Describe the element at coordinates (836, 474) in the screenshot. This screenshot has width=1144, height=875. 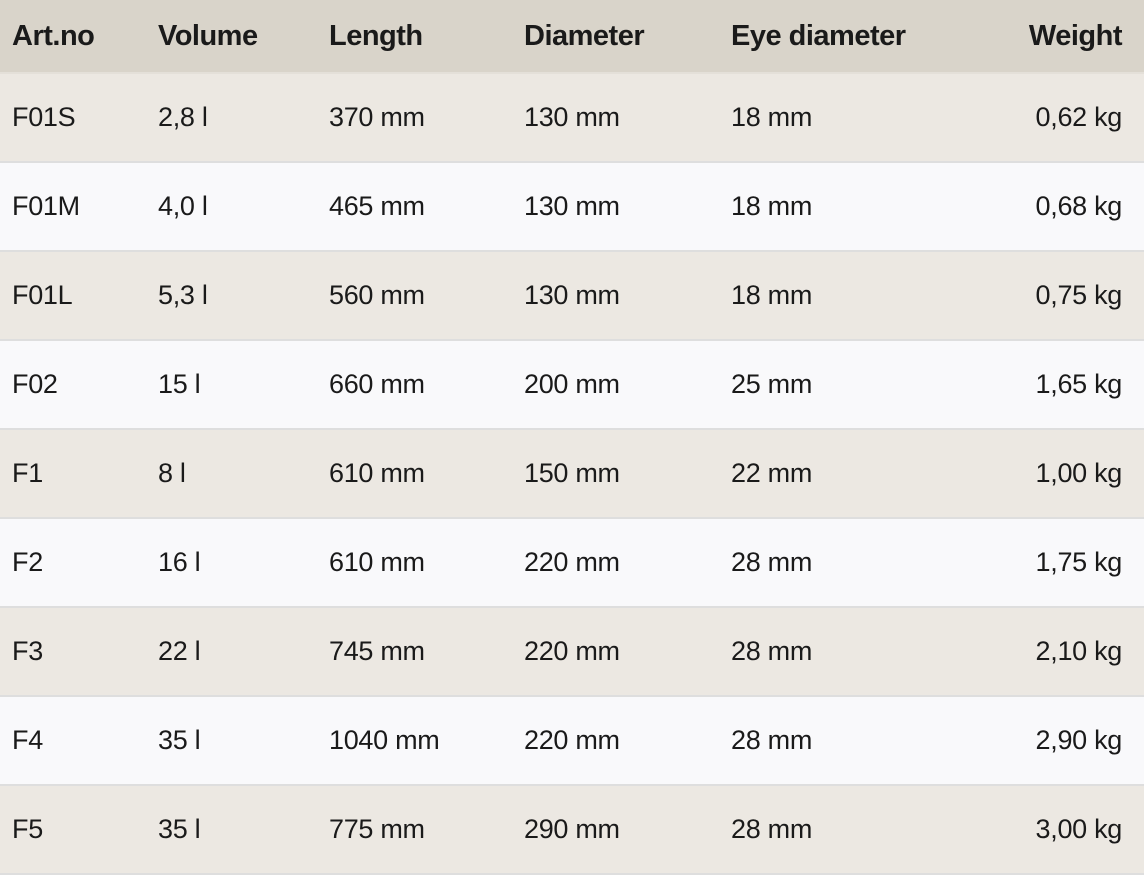
I see `cell-eye-diameter: 22 mm` at that location.